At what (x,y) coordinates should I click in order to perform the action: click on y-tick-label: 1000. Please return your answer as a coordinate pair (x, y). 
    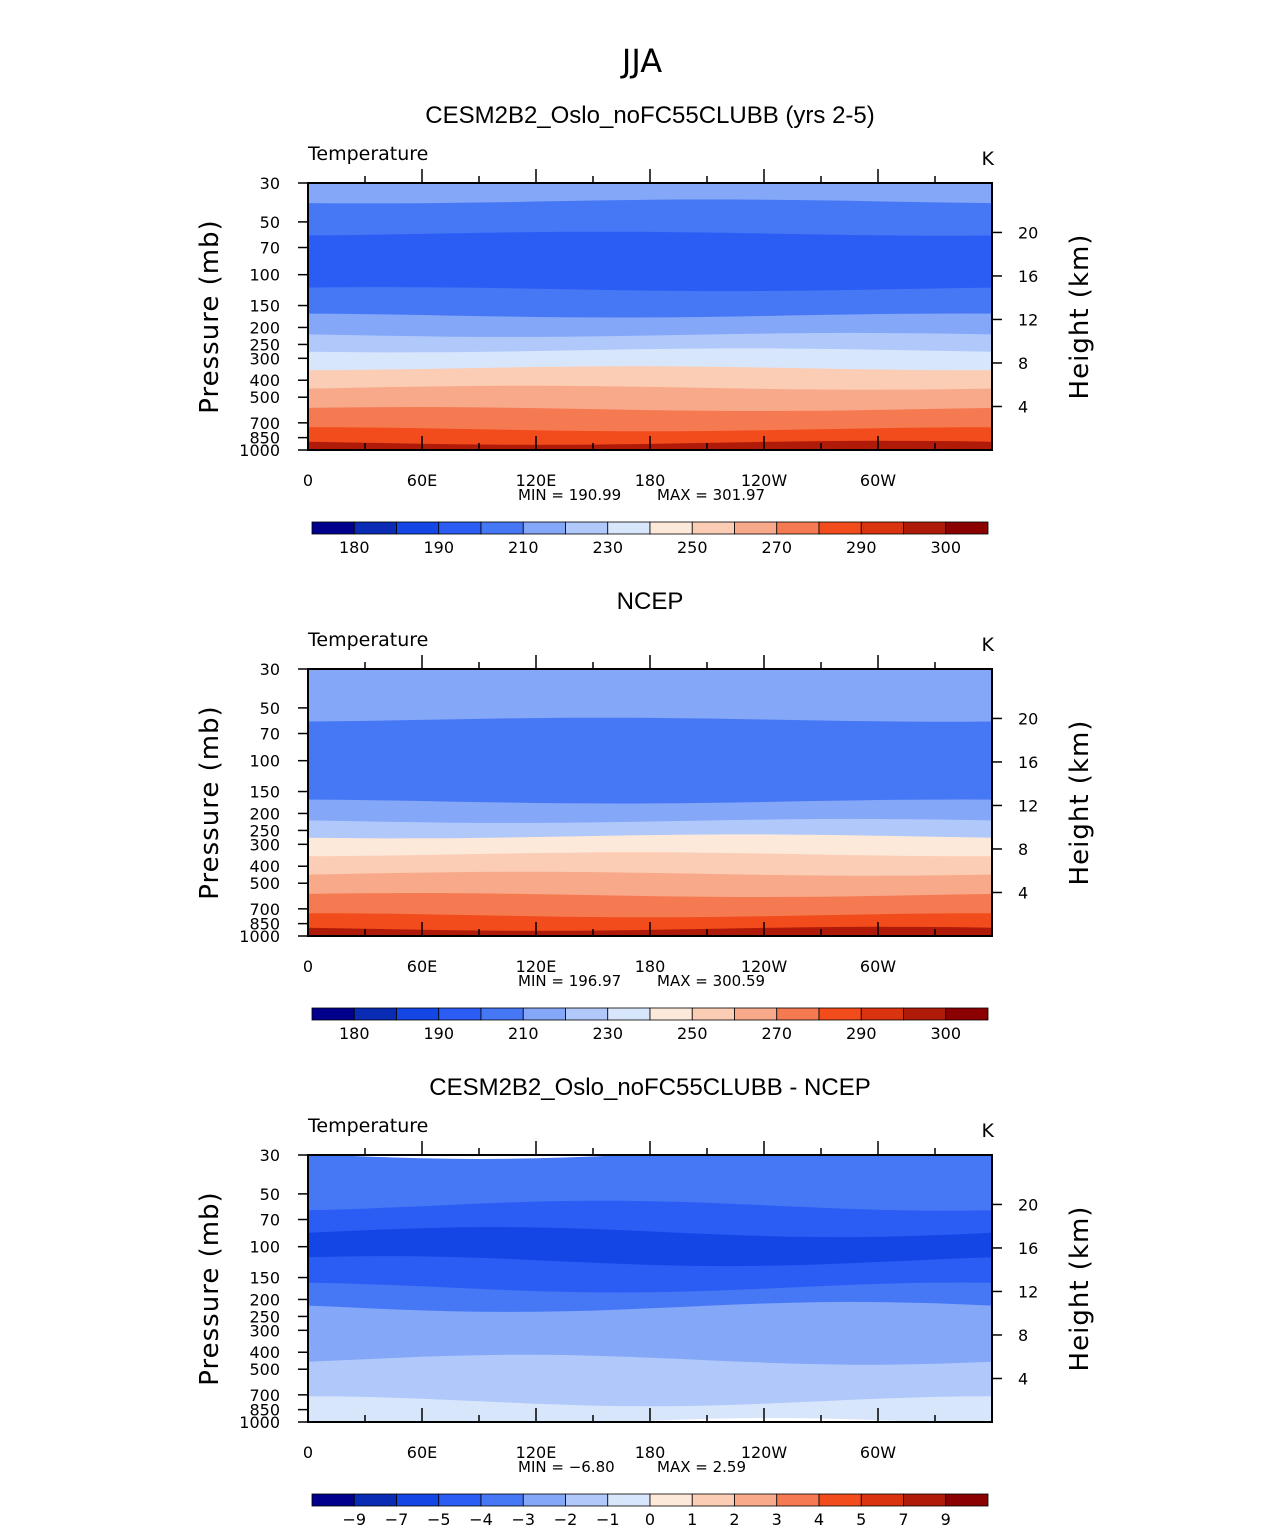
    Looking at the image, I should click on (259, 450).